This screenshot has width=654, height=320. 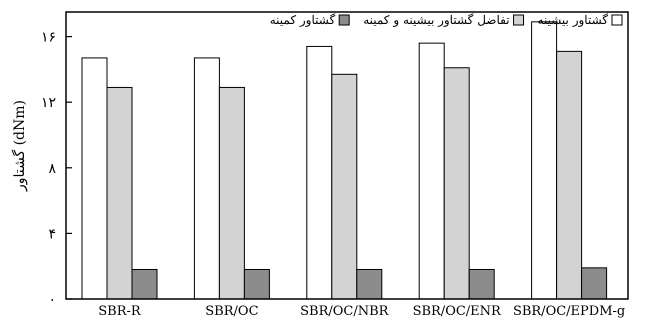 What do you see at coordinates (303, 20) in the screenshot?
I see `legend-label: گشتاور کمینه` at bounding box center [303, 20].